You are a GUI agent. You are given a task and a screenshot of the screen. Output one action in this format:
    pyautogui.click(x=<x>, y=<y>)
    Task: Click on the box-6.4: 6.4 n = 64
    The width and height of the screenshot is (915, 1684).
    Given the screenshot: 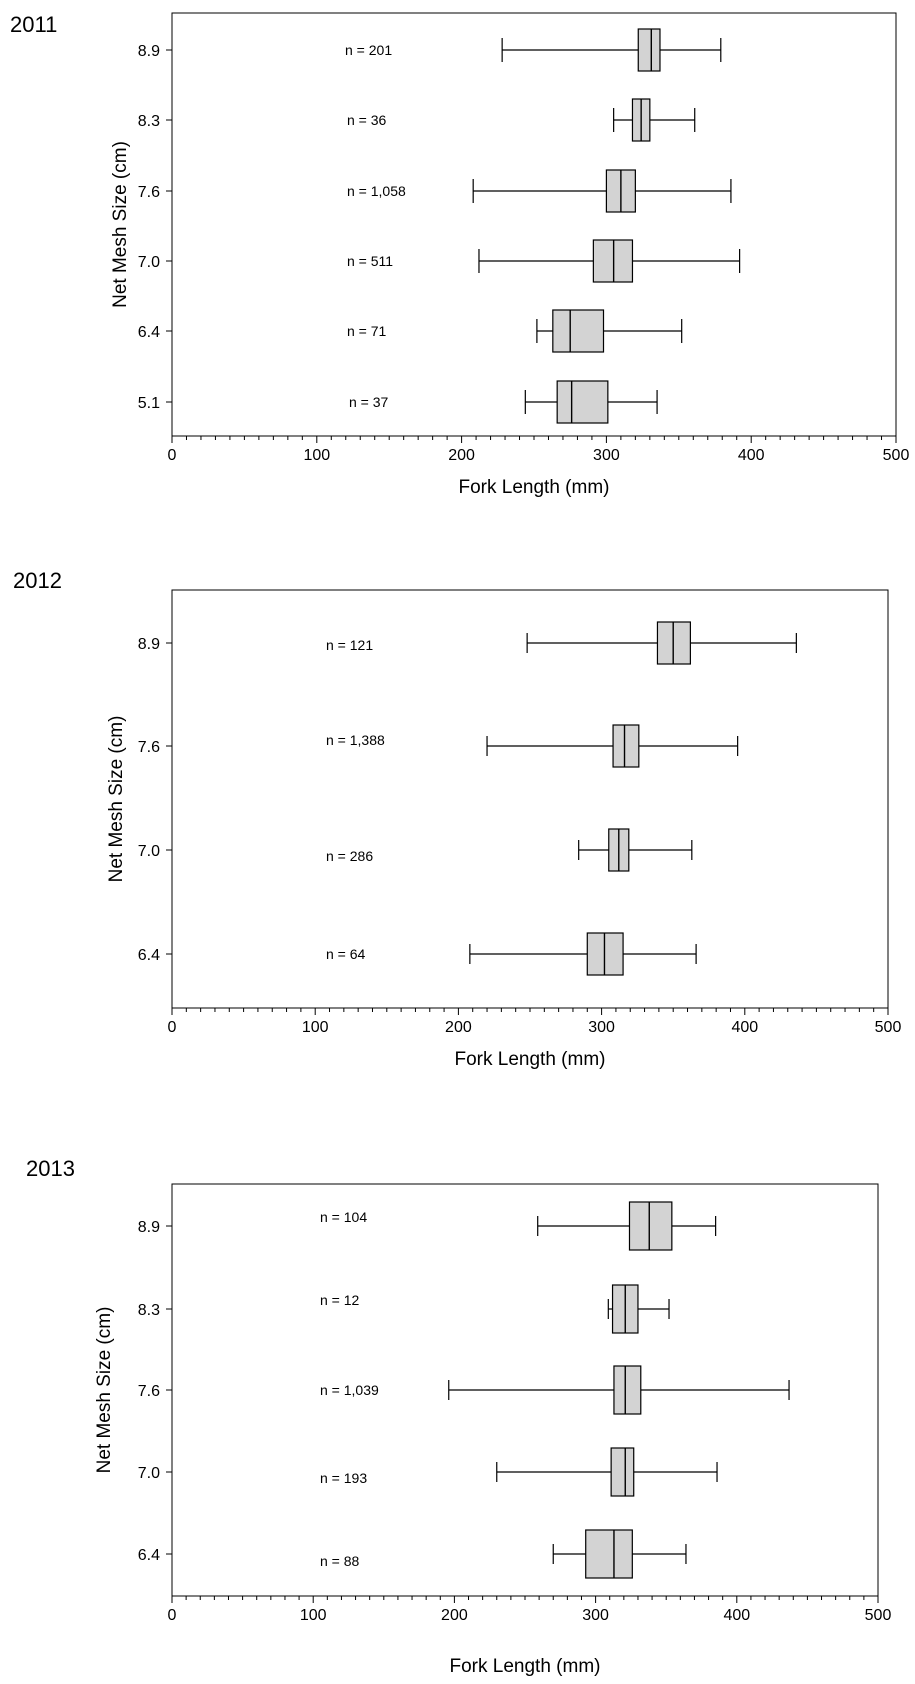 What is the action you would take?
    pyautogui.click(x=417, y=954)
    